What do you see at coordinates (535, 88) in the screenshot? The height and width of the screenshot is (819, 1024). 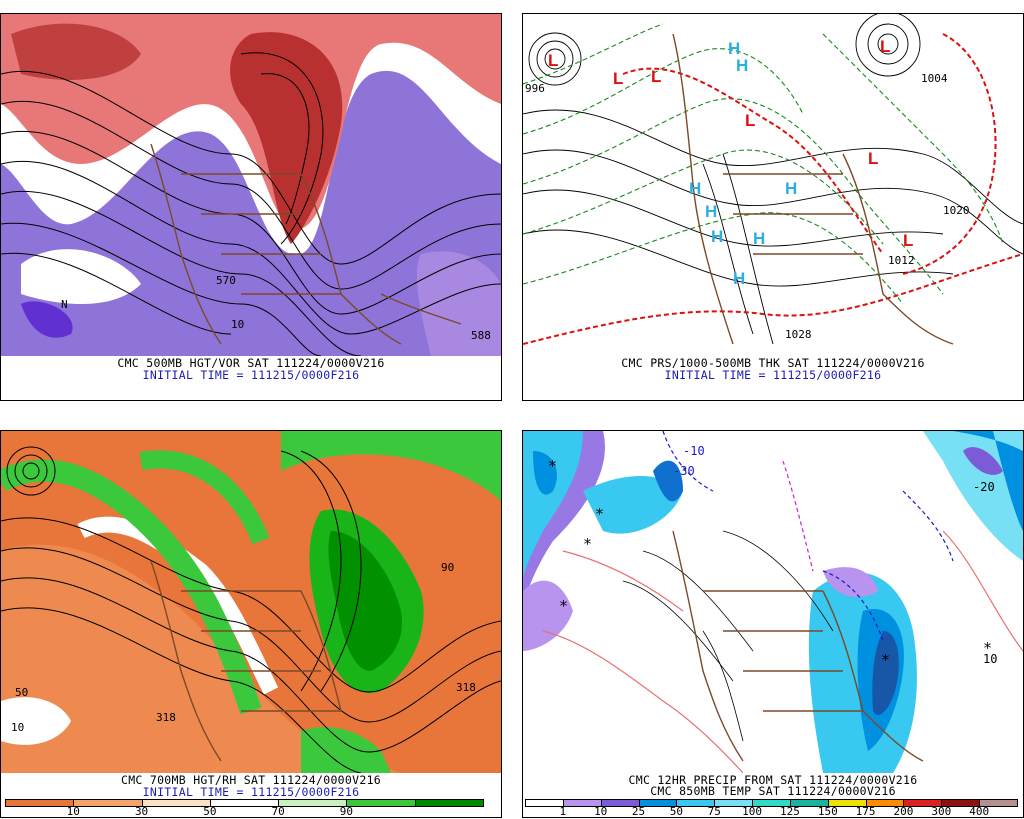 I see `isobar-label-996: 996` at bounding box center [535, 88].